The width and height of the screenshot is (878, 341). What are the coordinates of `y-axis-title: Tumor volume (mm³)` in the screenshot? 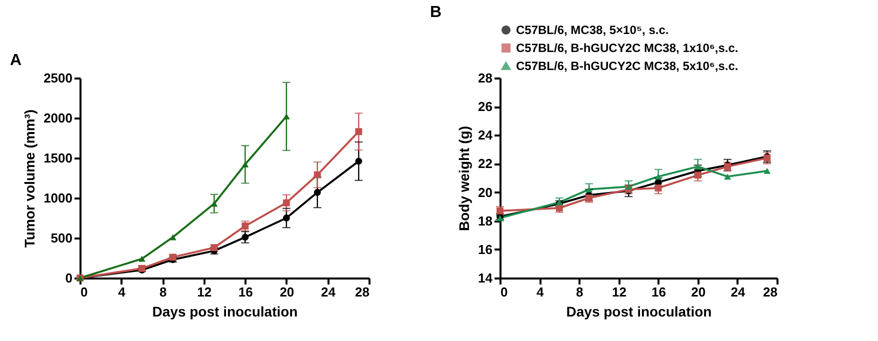 It's located at (30, 178).